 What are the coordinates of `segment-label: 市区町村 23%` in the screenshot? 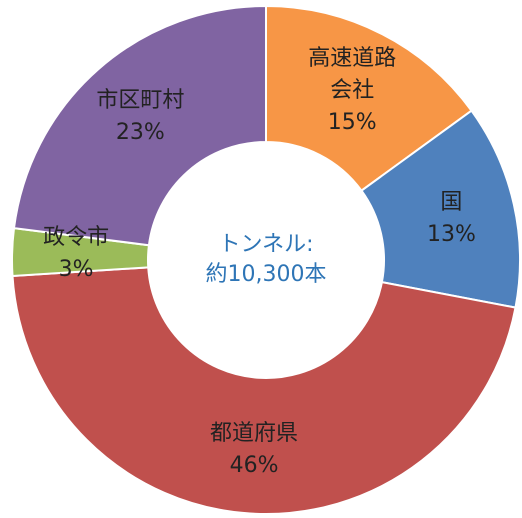 It's located at (140, 117).